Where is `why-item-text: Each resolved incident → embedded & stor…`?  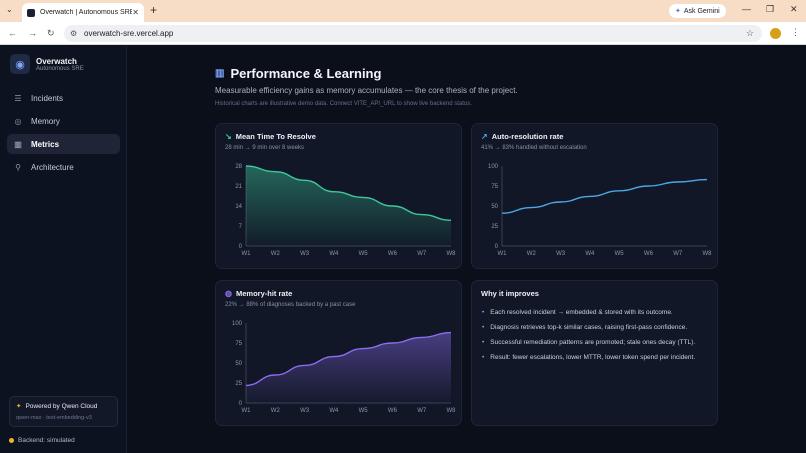 why-item-text: Each resolved incident → embedded & stor… is located at coordinates (581, 312).